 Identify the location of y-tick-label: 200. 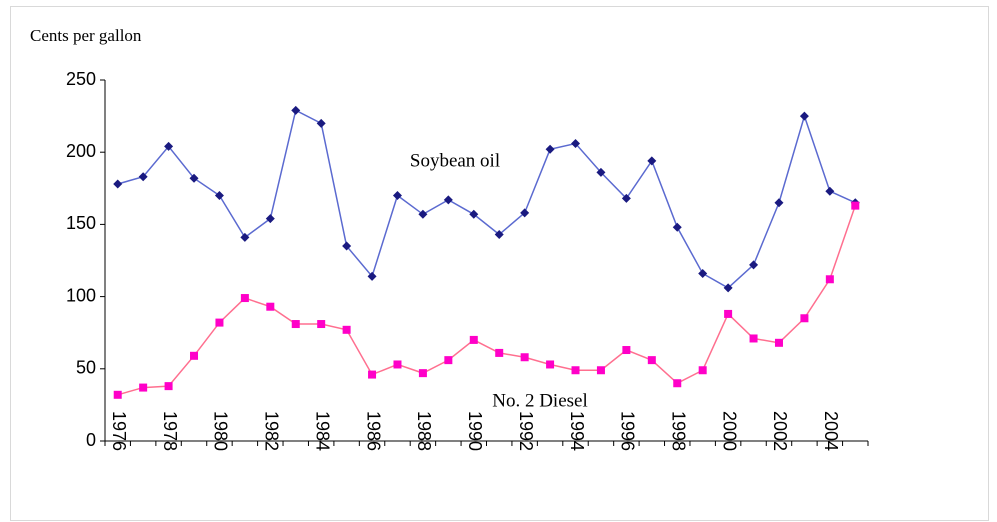
(81, 151).